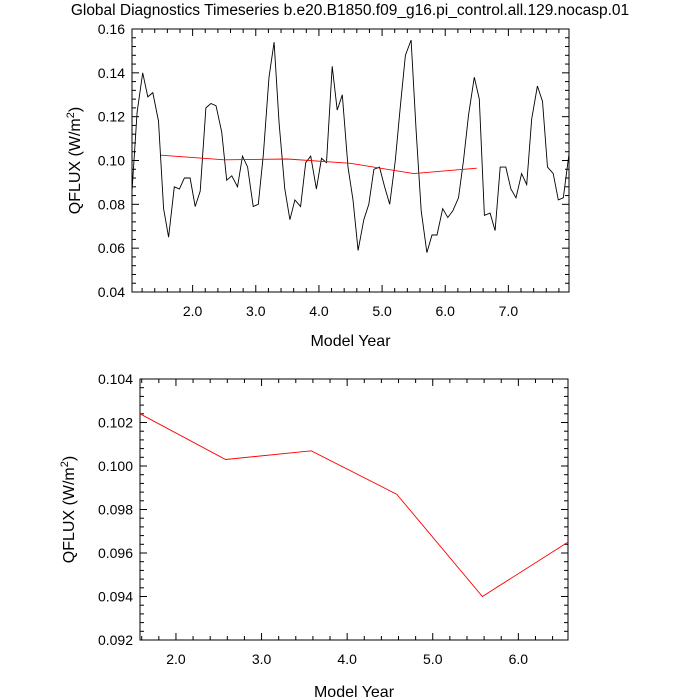 This screenshot has height=700, width=700. I want to click on y-tick-label: 0.094, so click(115, 597).